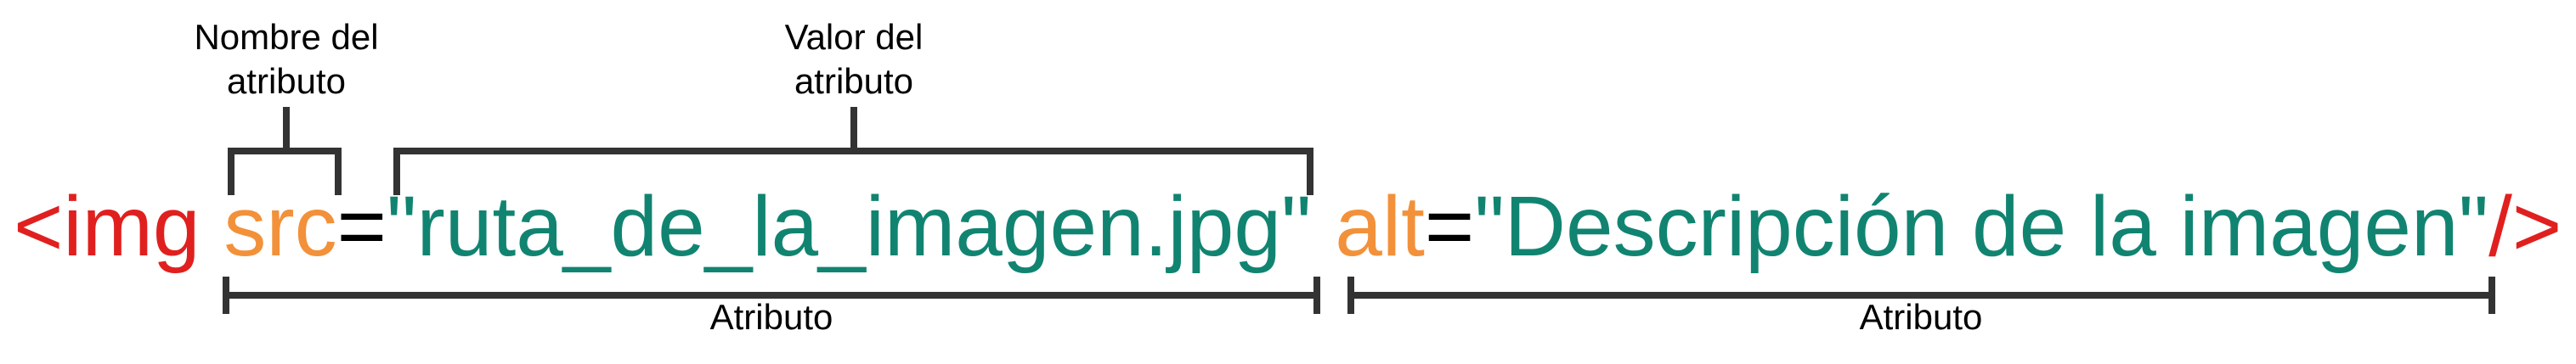 The width and height of the screenshot is (2576, 364). Describe the element at coordinates (771, 296) in the screenshot. I see `attribute-1-bracket` at that location.